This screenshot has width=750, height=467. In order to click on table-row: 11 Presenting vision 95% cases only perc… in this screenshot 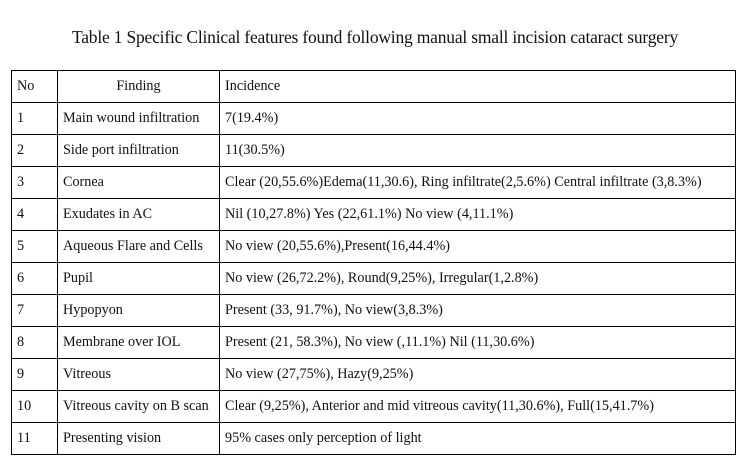, I will do `click(373, 438)`.